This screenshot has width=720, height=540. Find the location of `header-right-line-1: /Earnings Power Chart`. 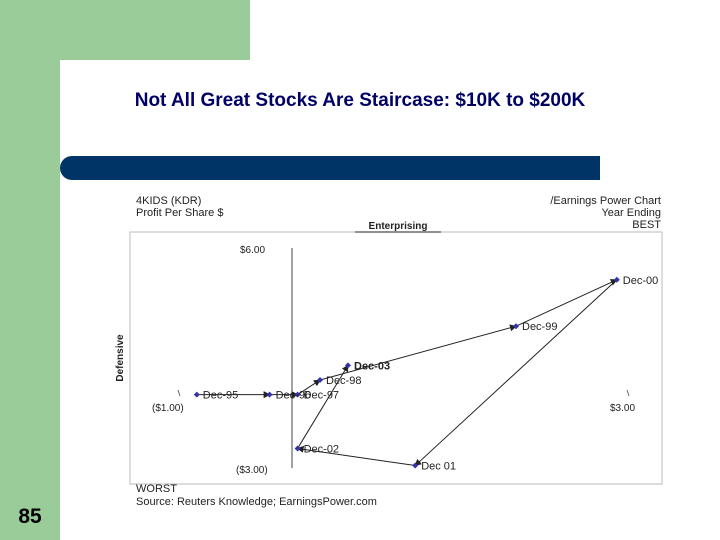

header-right-line-1: /Earnings Power Chart is located at coordinates (605, 201).